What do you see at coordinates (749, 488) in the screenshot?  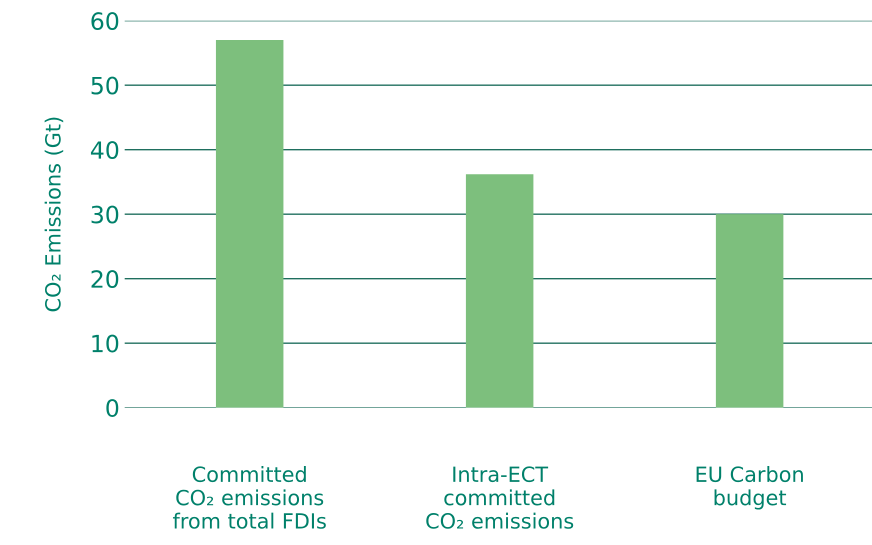 I see `x-tick-label: EU Carbon budget` at bounding box center [749, 488].